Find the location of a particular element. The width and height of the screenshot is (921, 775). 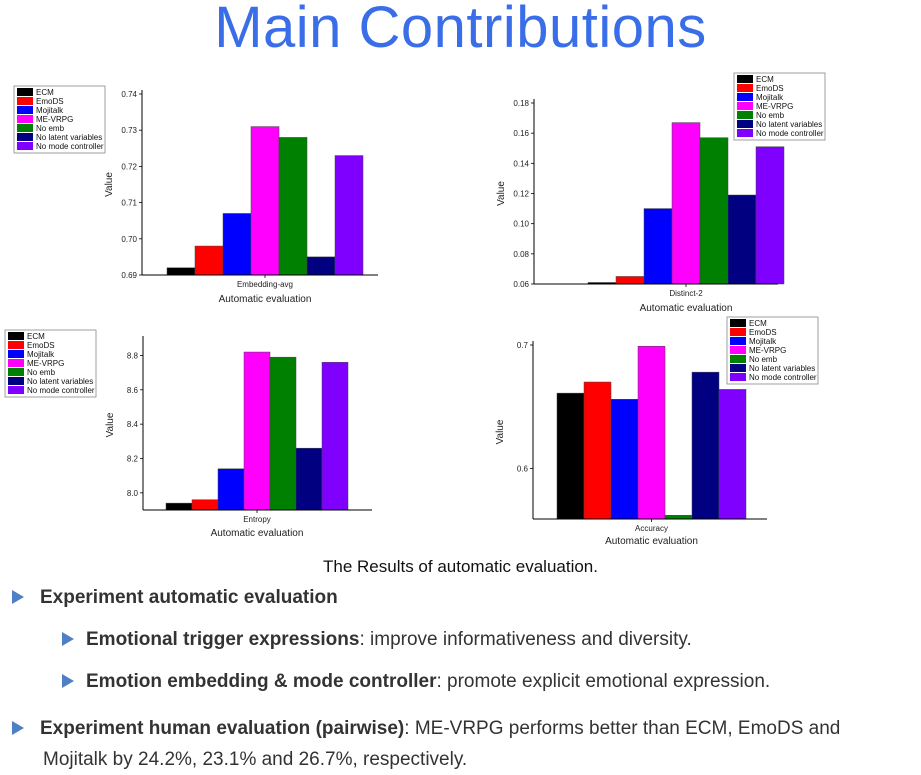

slide-title: Main Contributions is located at coordinates (460, 30).